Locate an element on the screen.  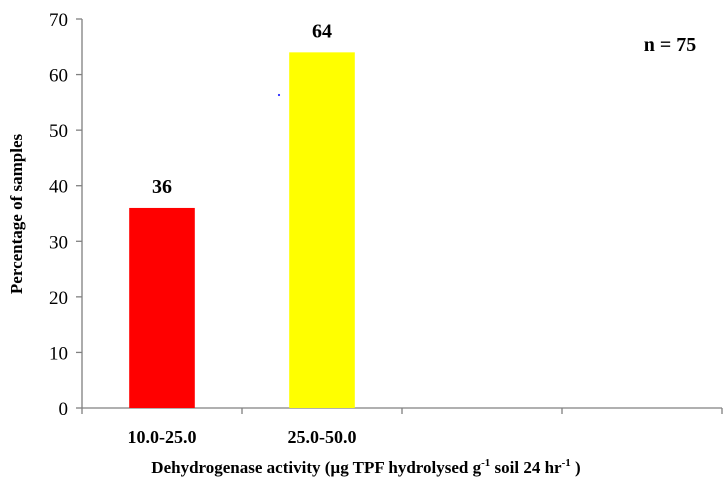
y-tick-label: 70 is located at coordinates (58, 20).